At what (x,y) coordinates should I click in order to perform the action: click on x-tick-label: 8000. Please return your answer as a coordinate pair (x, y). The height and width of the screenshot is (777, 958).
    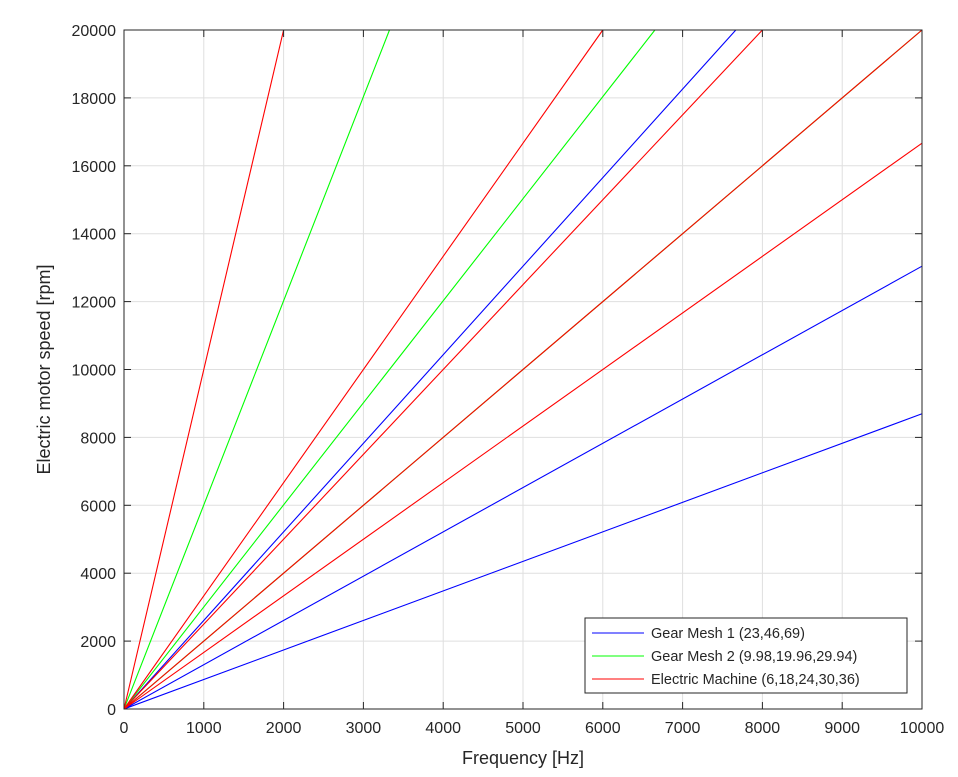
    Looking at the image, I should click on (763, 728).